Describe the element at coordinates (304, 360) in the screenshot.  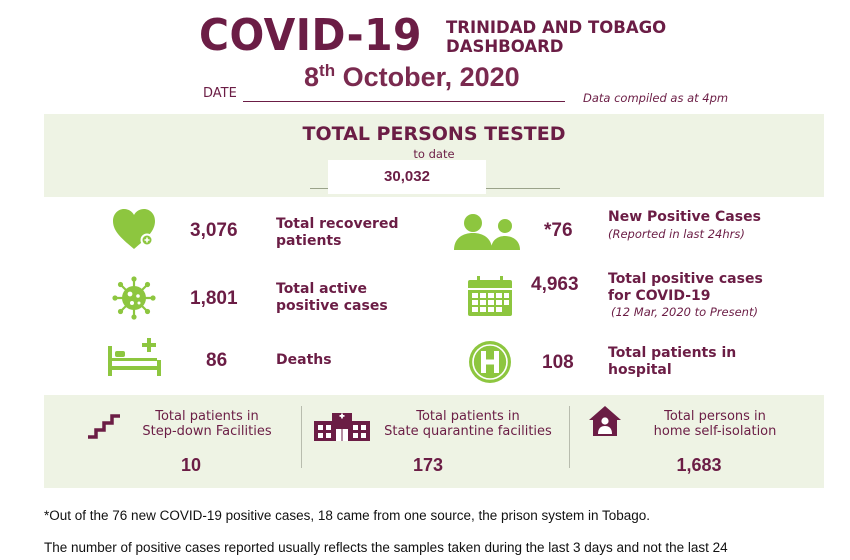
I see `deaths-label: Deaths` at that location.